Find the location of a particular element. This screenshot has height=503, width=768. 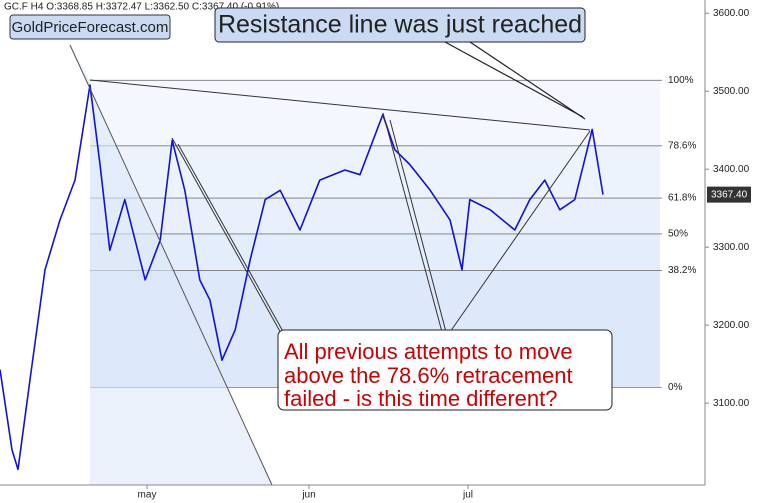

last-price-label: 3367.40 is located at coordinates (729, 194).